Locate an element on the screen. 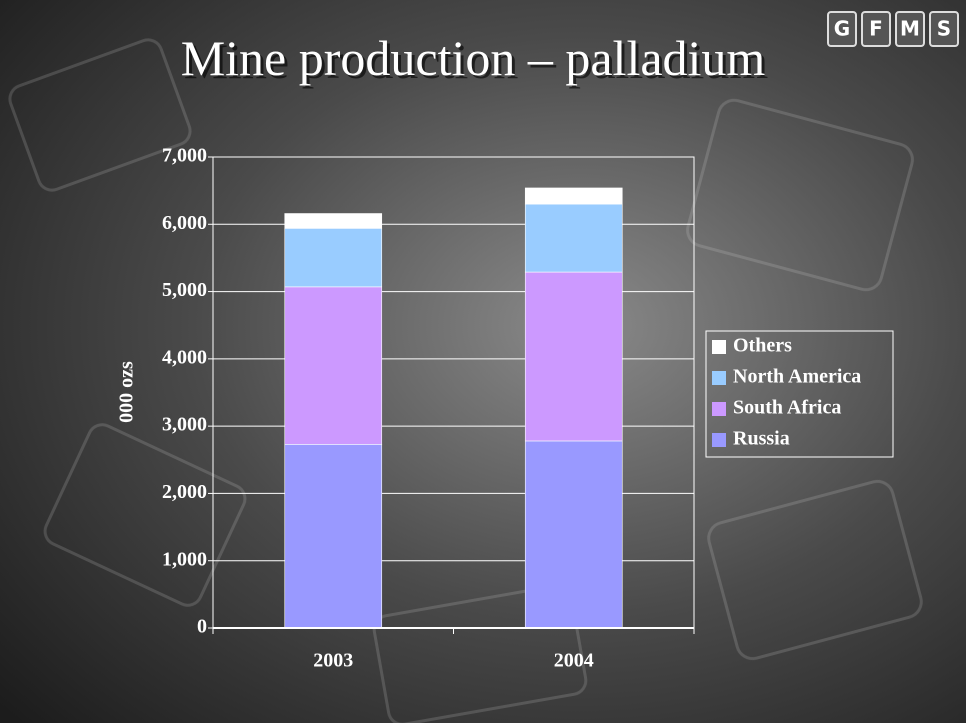 Image resolution: width=966 pixels, height=723 pixels. y-tick-label: 3,000 is located at coordinates (184, 425).